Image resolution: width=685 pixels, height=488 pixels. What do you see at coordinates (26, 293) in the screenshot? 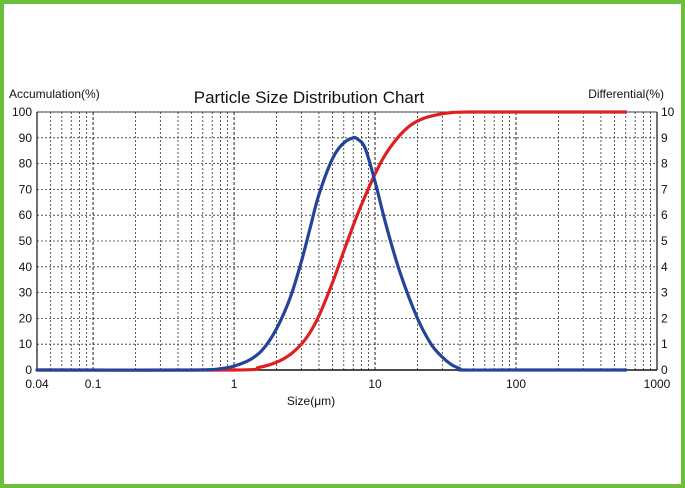
I see `y-left-tick-label: 30` at bounding box center [26, 293].